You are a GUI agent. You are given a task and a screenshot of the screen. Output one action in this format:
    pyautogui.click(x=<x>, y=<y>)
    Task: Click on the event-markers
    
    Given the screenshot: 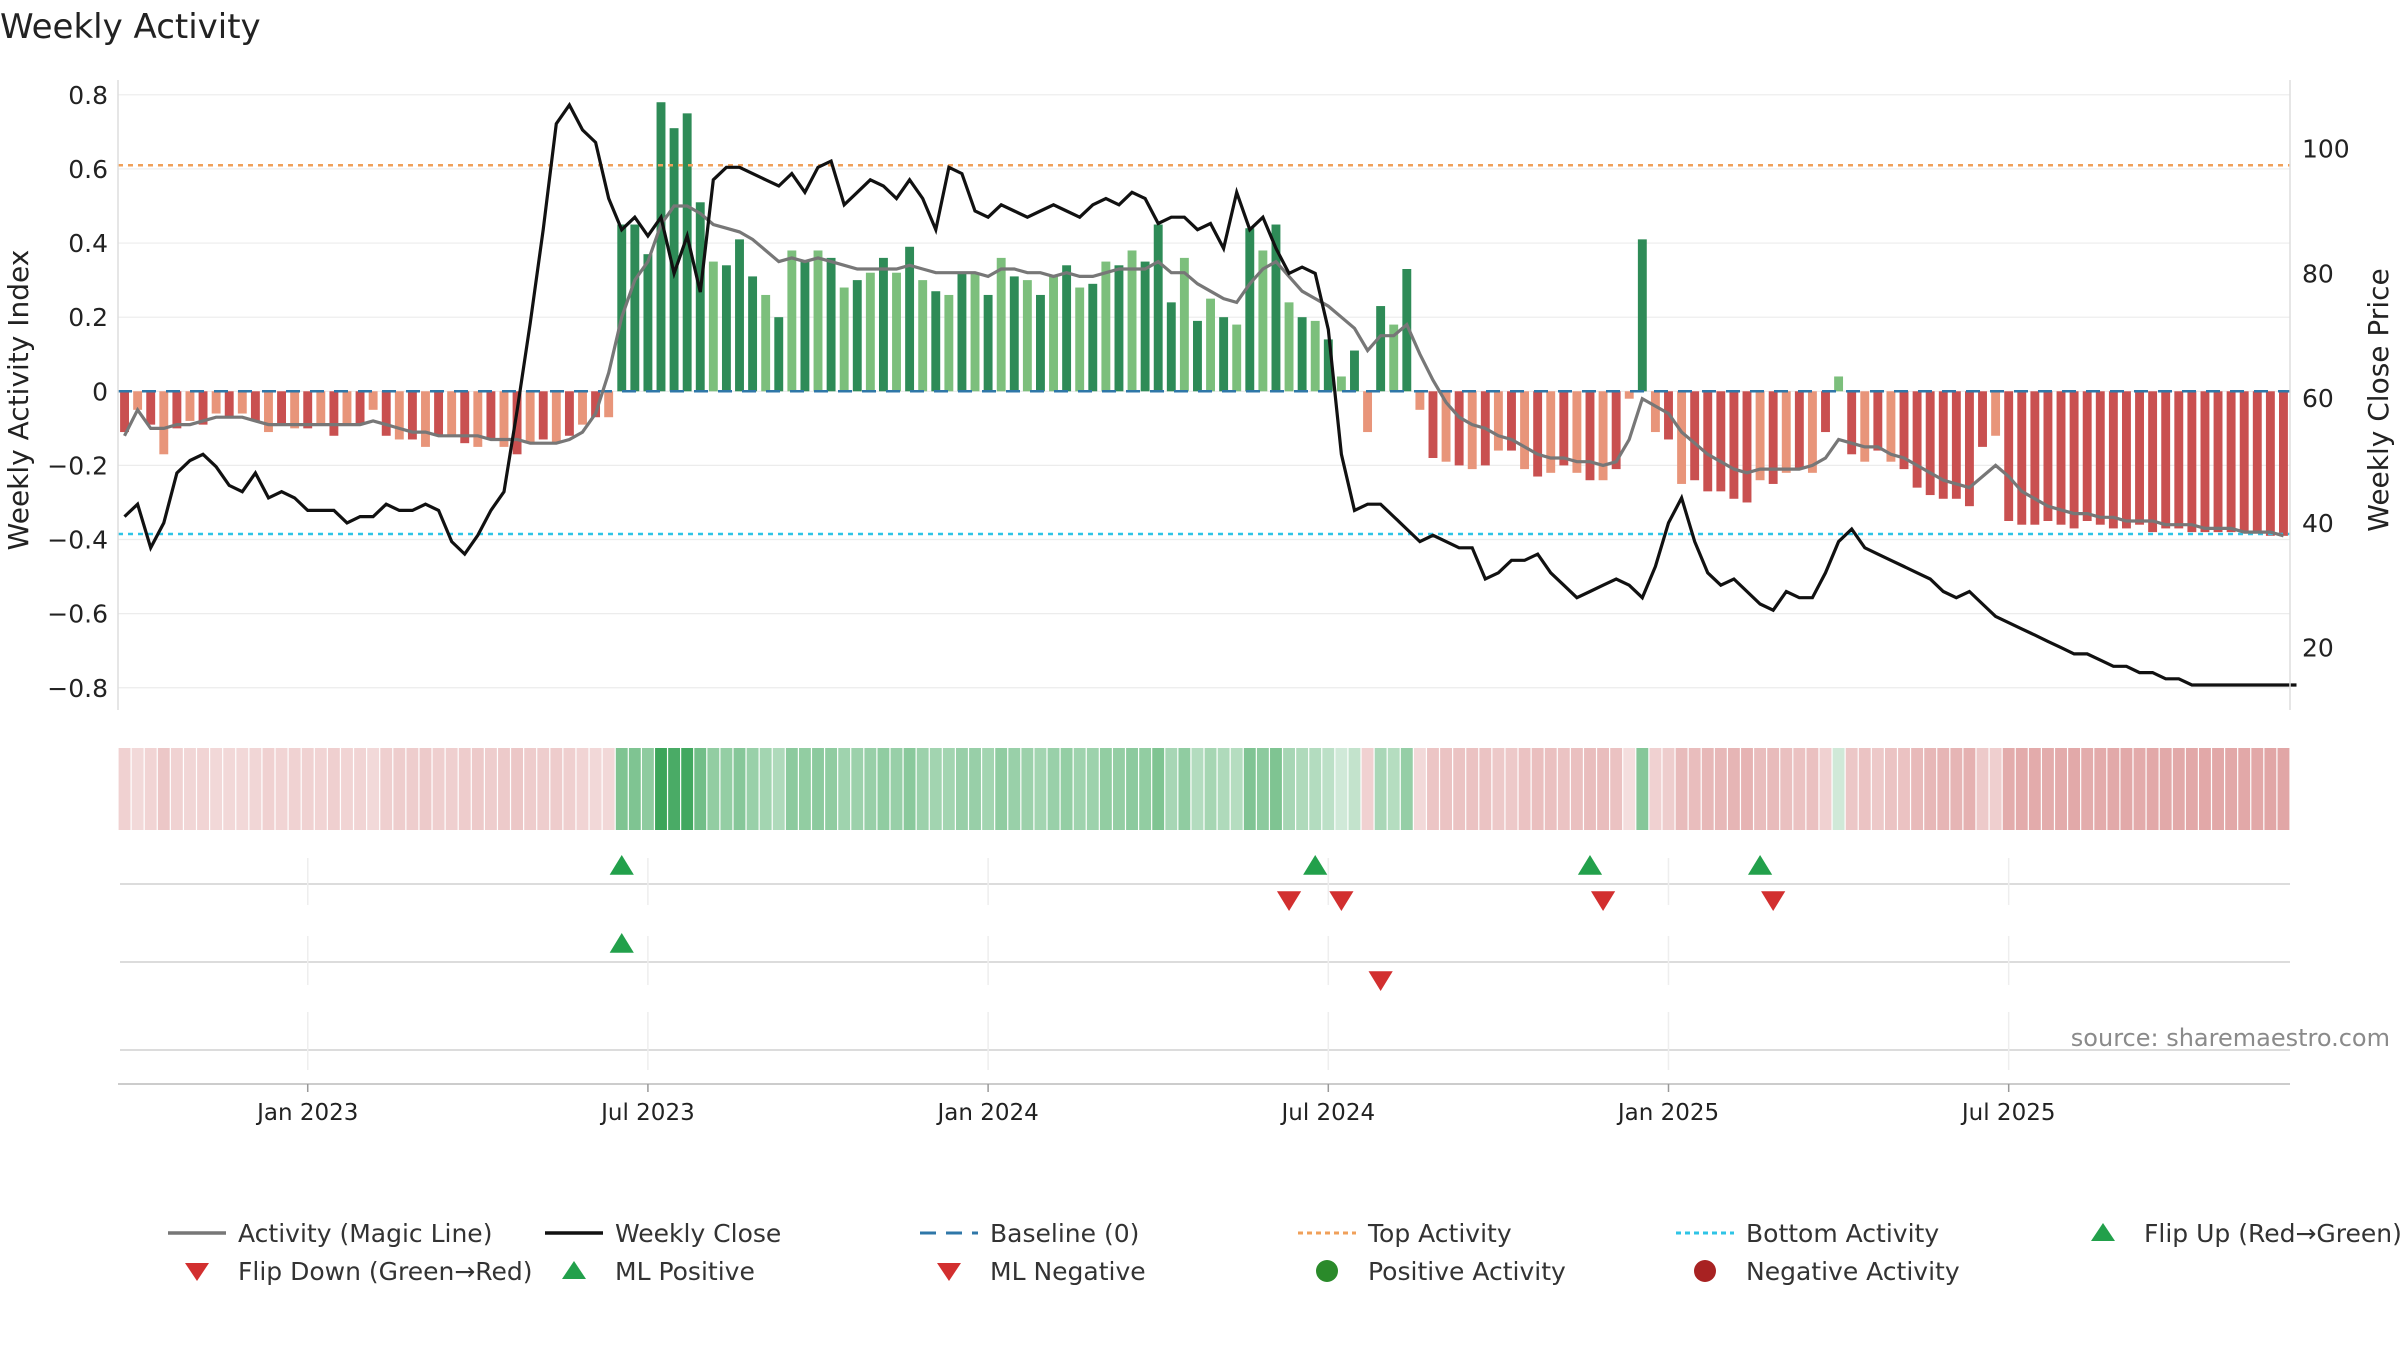 What is the action you would take?
    pyautogui.click(x=1205, y=962)
    